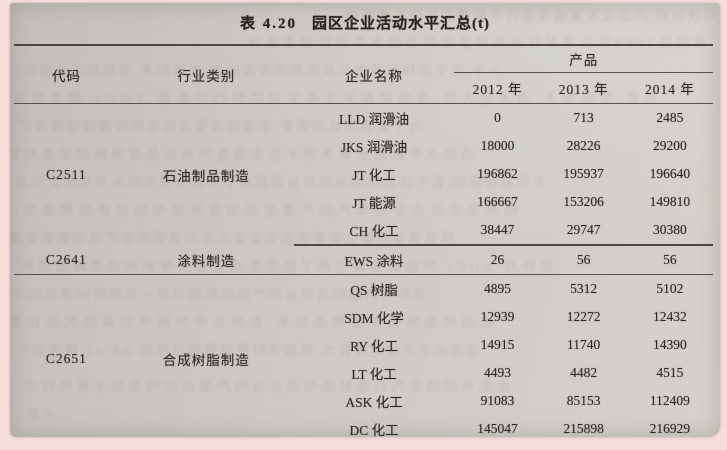 The height and width of the screenshot is (450, 727). I want to click on header-year-2012: 2012 年, so click(497, 88).